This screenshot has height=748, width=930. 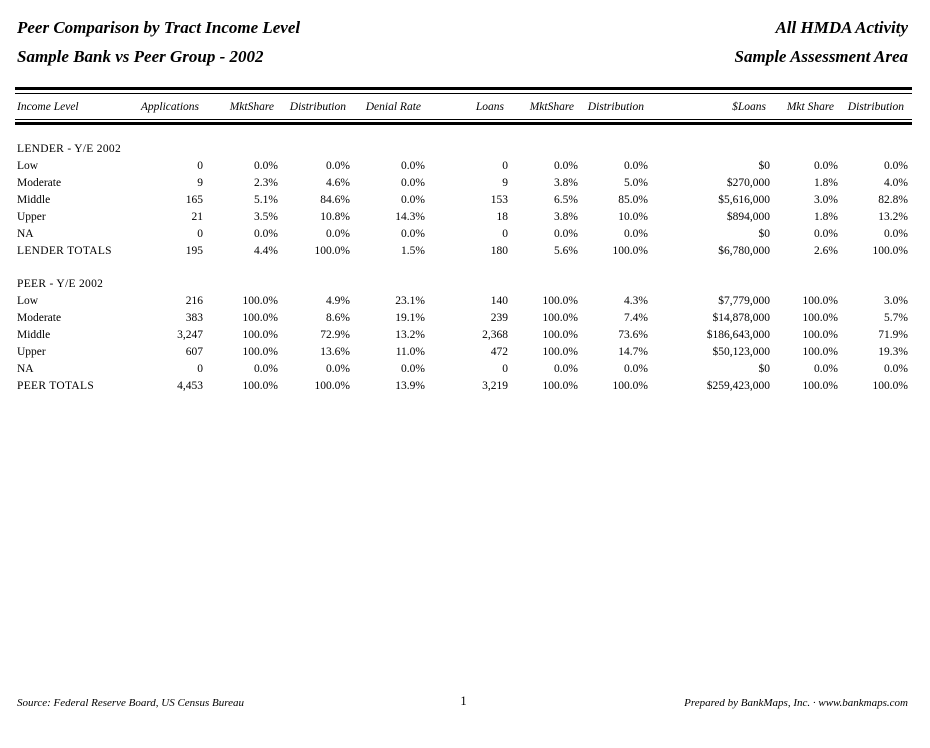 What do you see at coordinates (463, 122) in the screenshot?
I see `double-rule-bottom` at bounding box center [463, 122].